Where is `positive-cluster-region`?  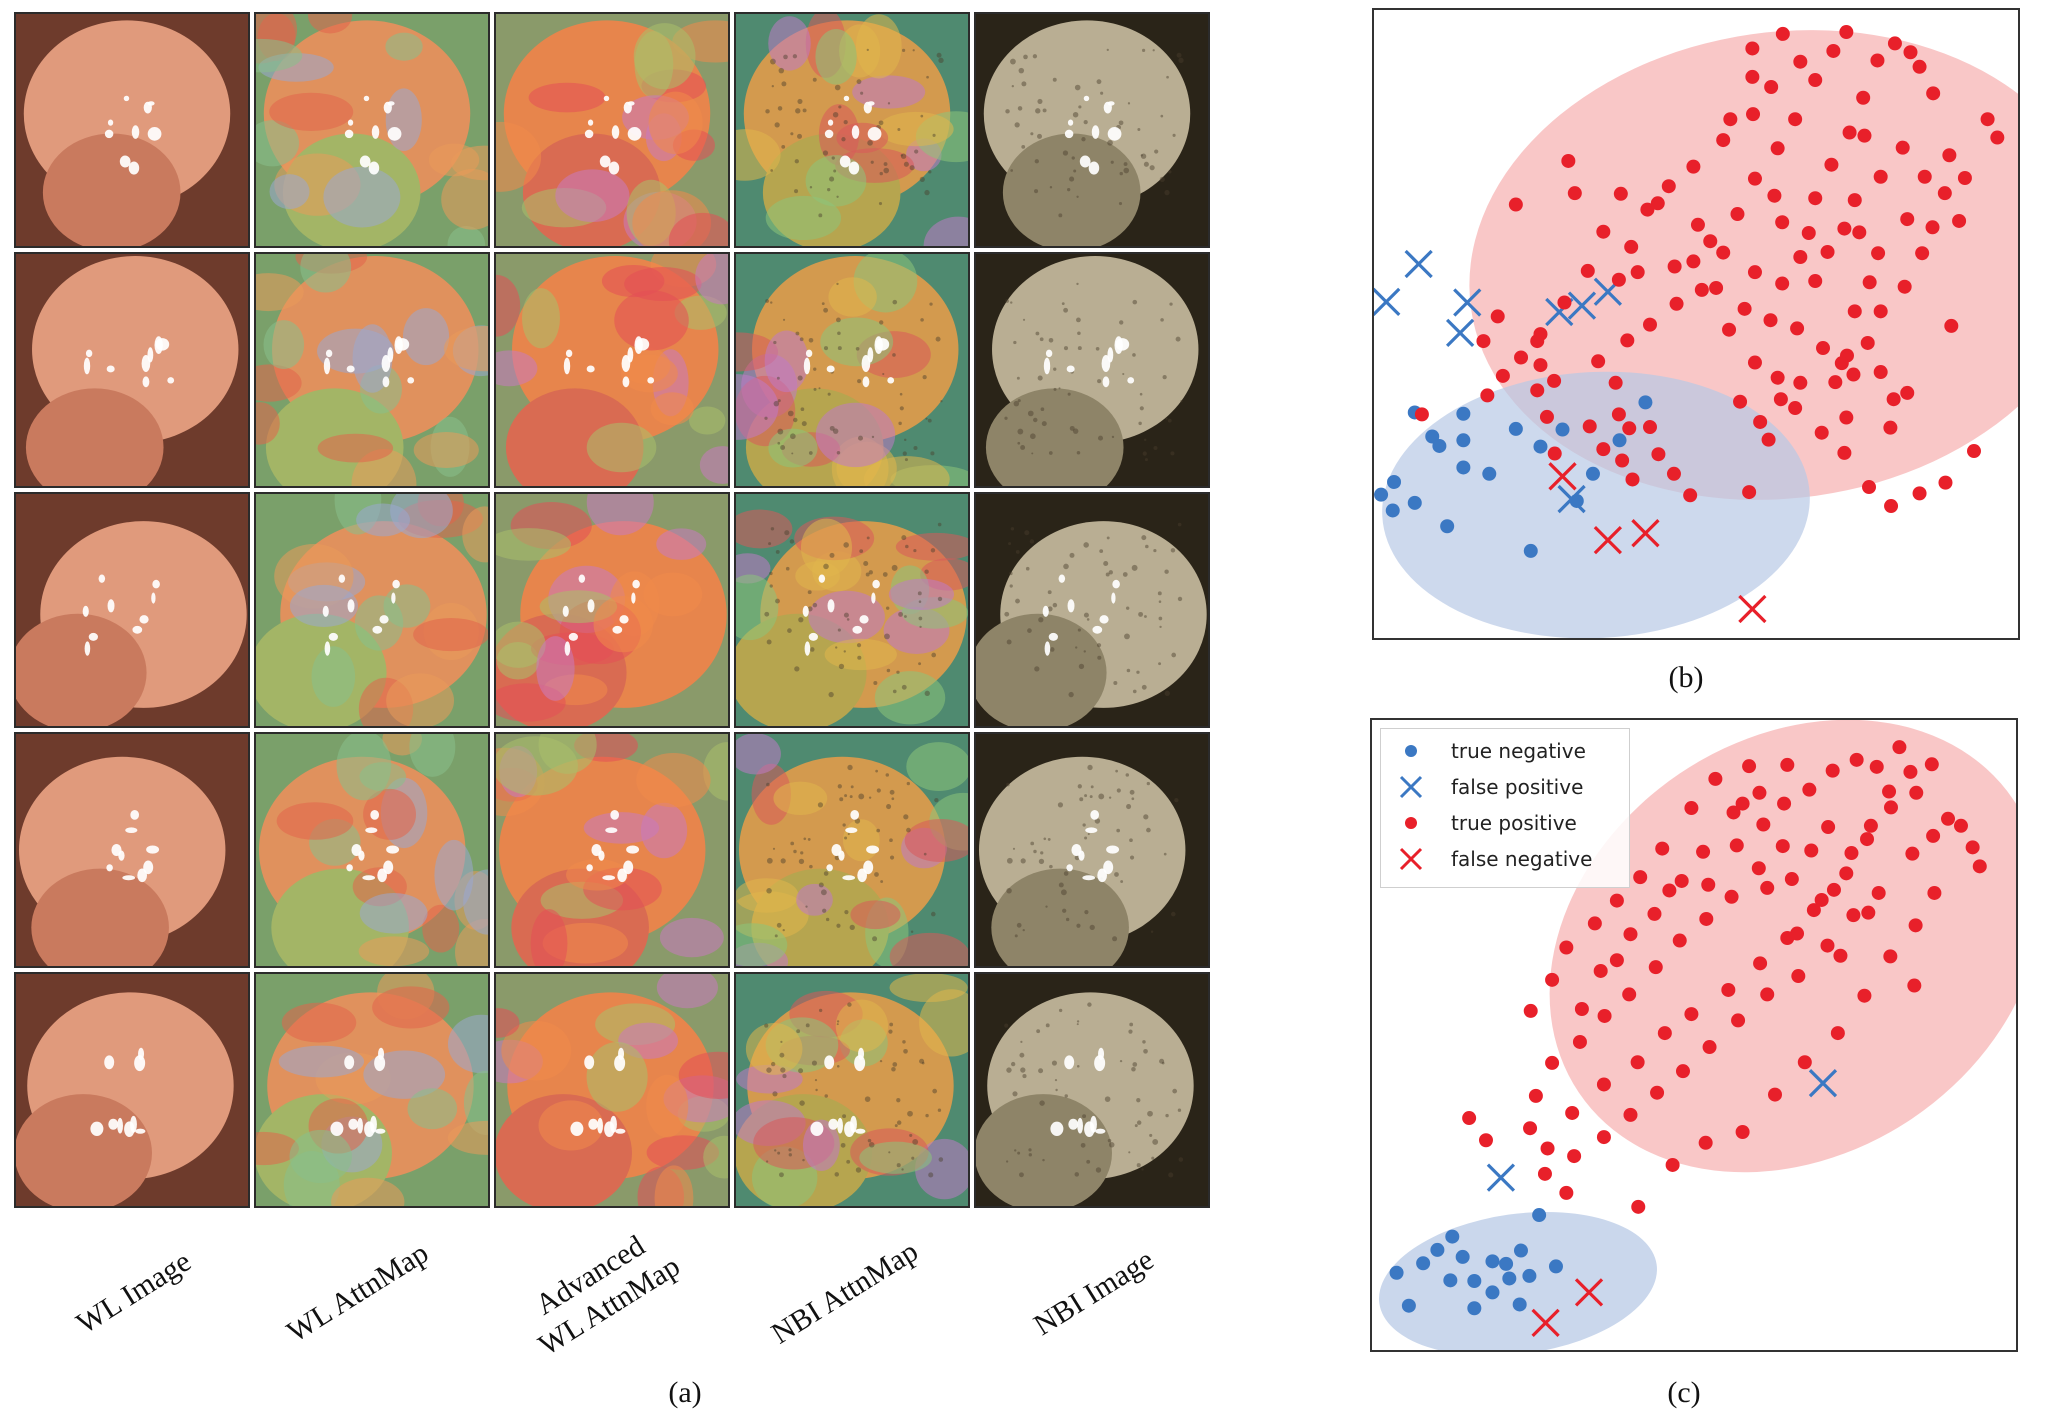
positive-cluster-region is located at coordinates (1783, 946).